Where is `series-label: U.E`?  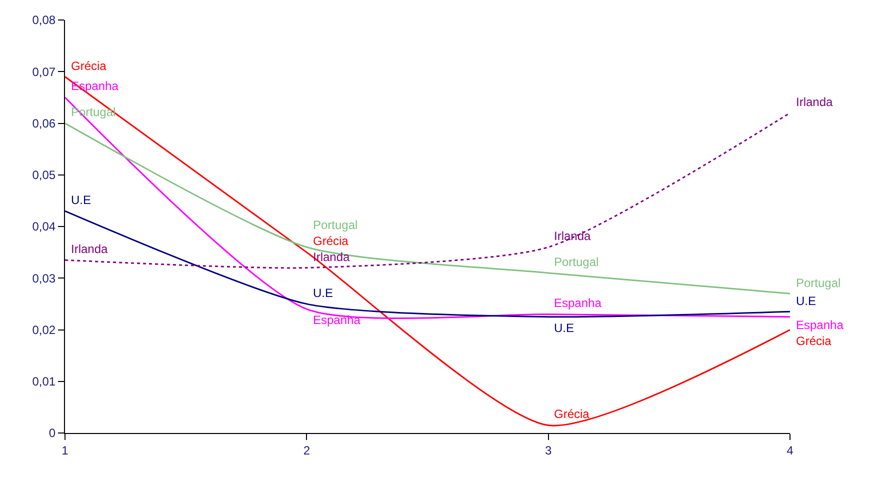 series-label: U.E is located at coordinates (564, 328).